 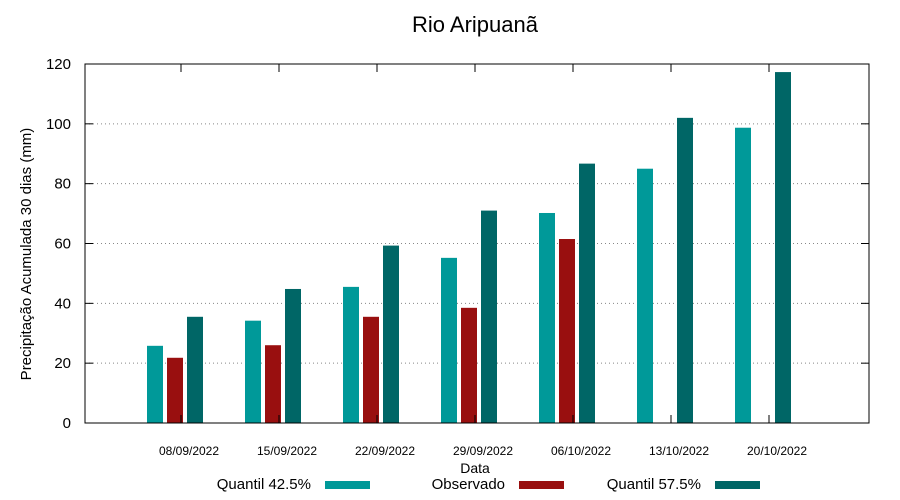 I want to click on bar-quantil-57-5--3, so click(x=489, y=316).